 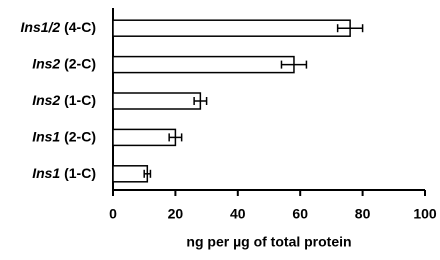 I want to click on y-tick-label: Ins1 (2-C), so click(x=64, y=136).